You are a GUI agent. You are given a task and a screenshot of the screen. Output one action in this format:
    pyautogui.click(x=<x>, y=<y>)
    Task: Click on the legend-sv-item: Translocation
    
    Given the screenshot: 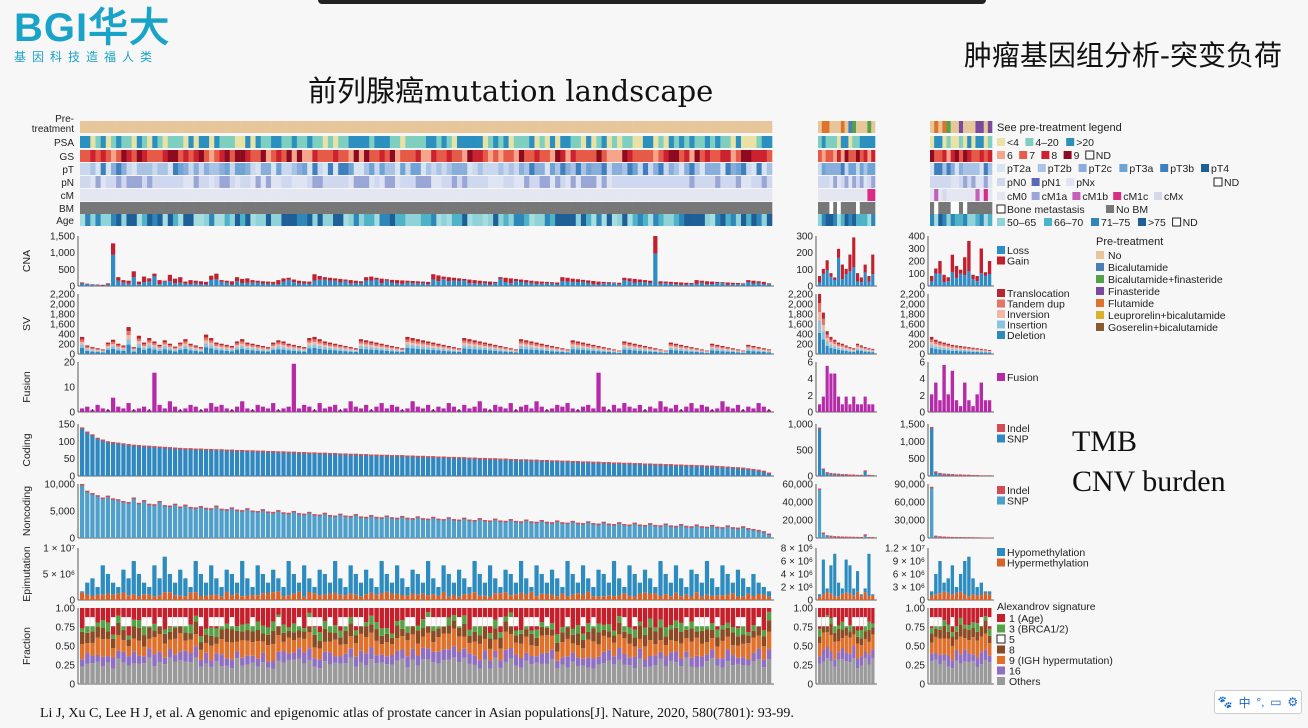 What is the action you would take?
    pyautogui.click(x=1038, y=294)
    